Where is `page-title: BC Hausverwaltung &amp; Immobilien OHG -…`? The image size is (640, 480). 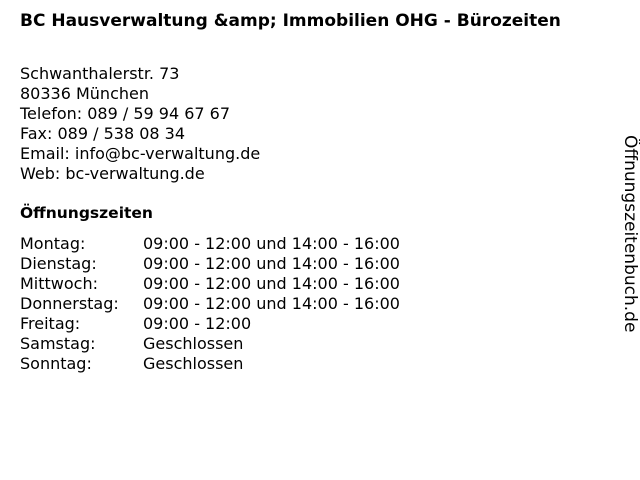 page-title: BC Hausverwaltung &amp; Immobilien OHG -… is located at coordinates (290, 21).